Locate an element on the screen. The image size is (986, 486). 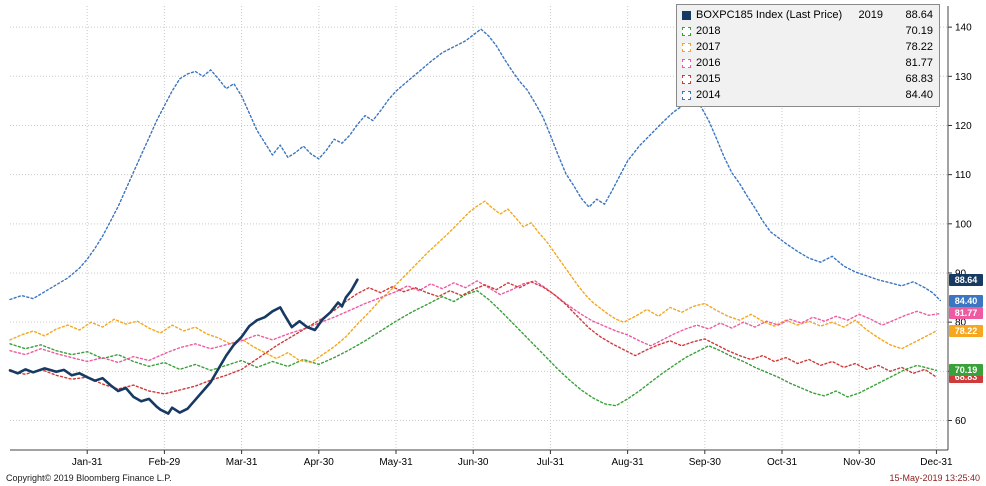
x-axis-label: Feb-29 is located at coordinates (165, 462).